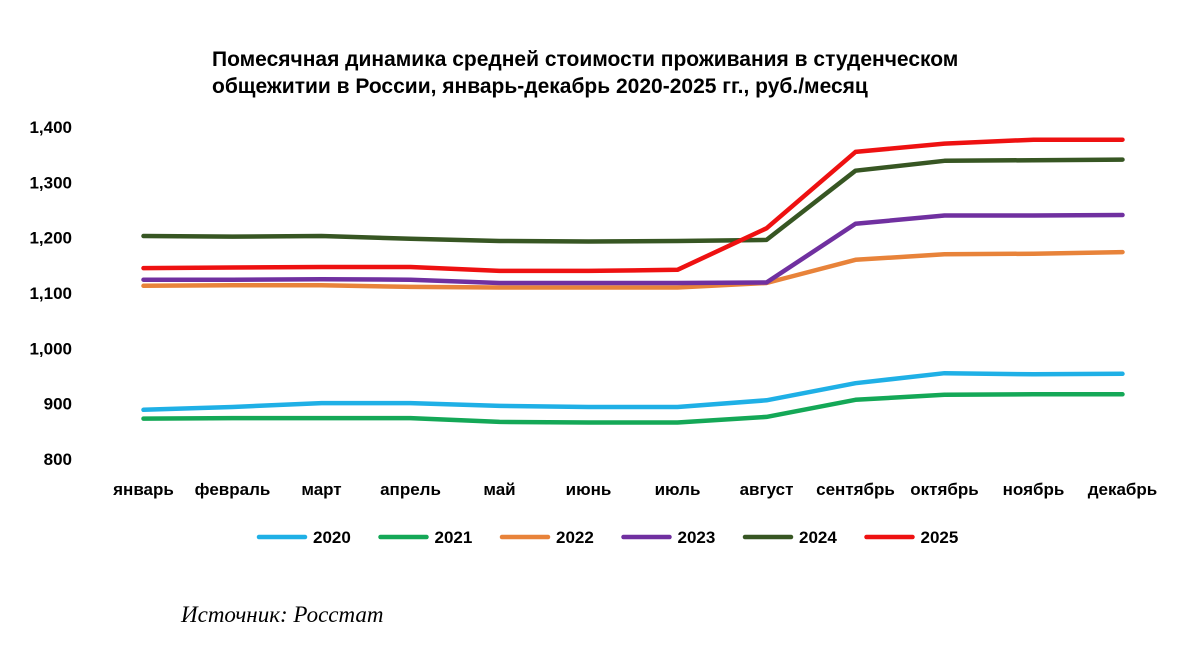  I want to click on x-tick-label: май, so click(499, 489).